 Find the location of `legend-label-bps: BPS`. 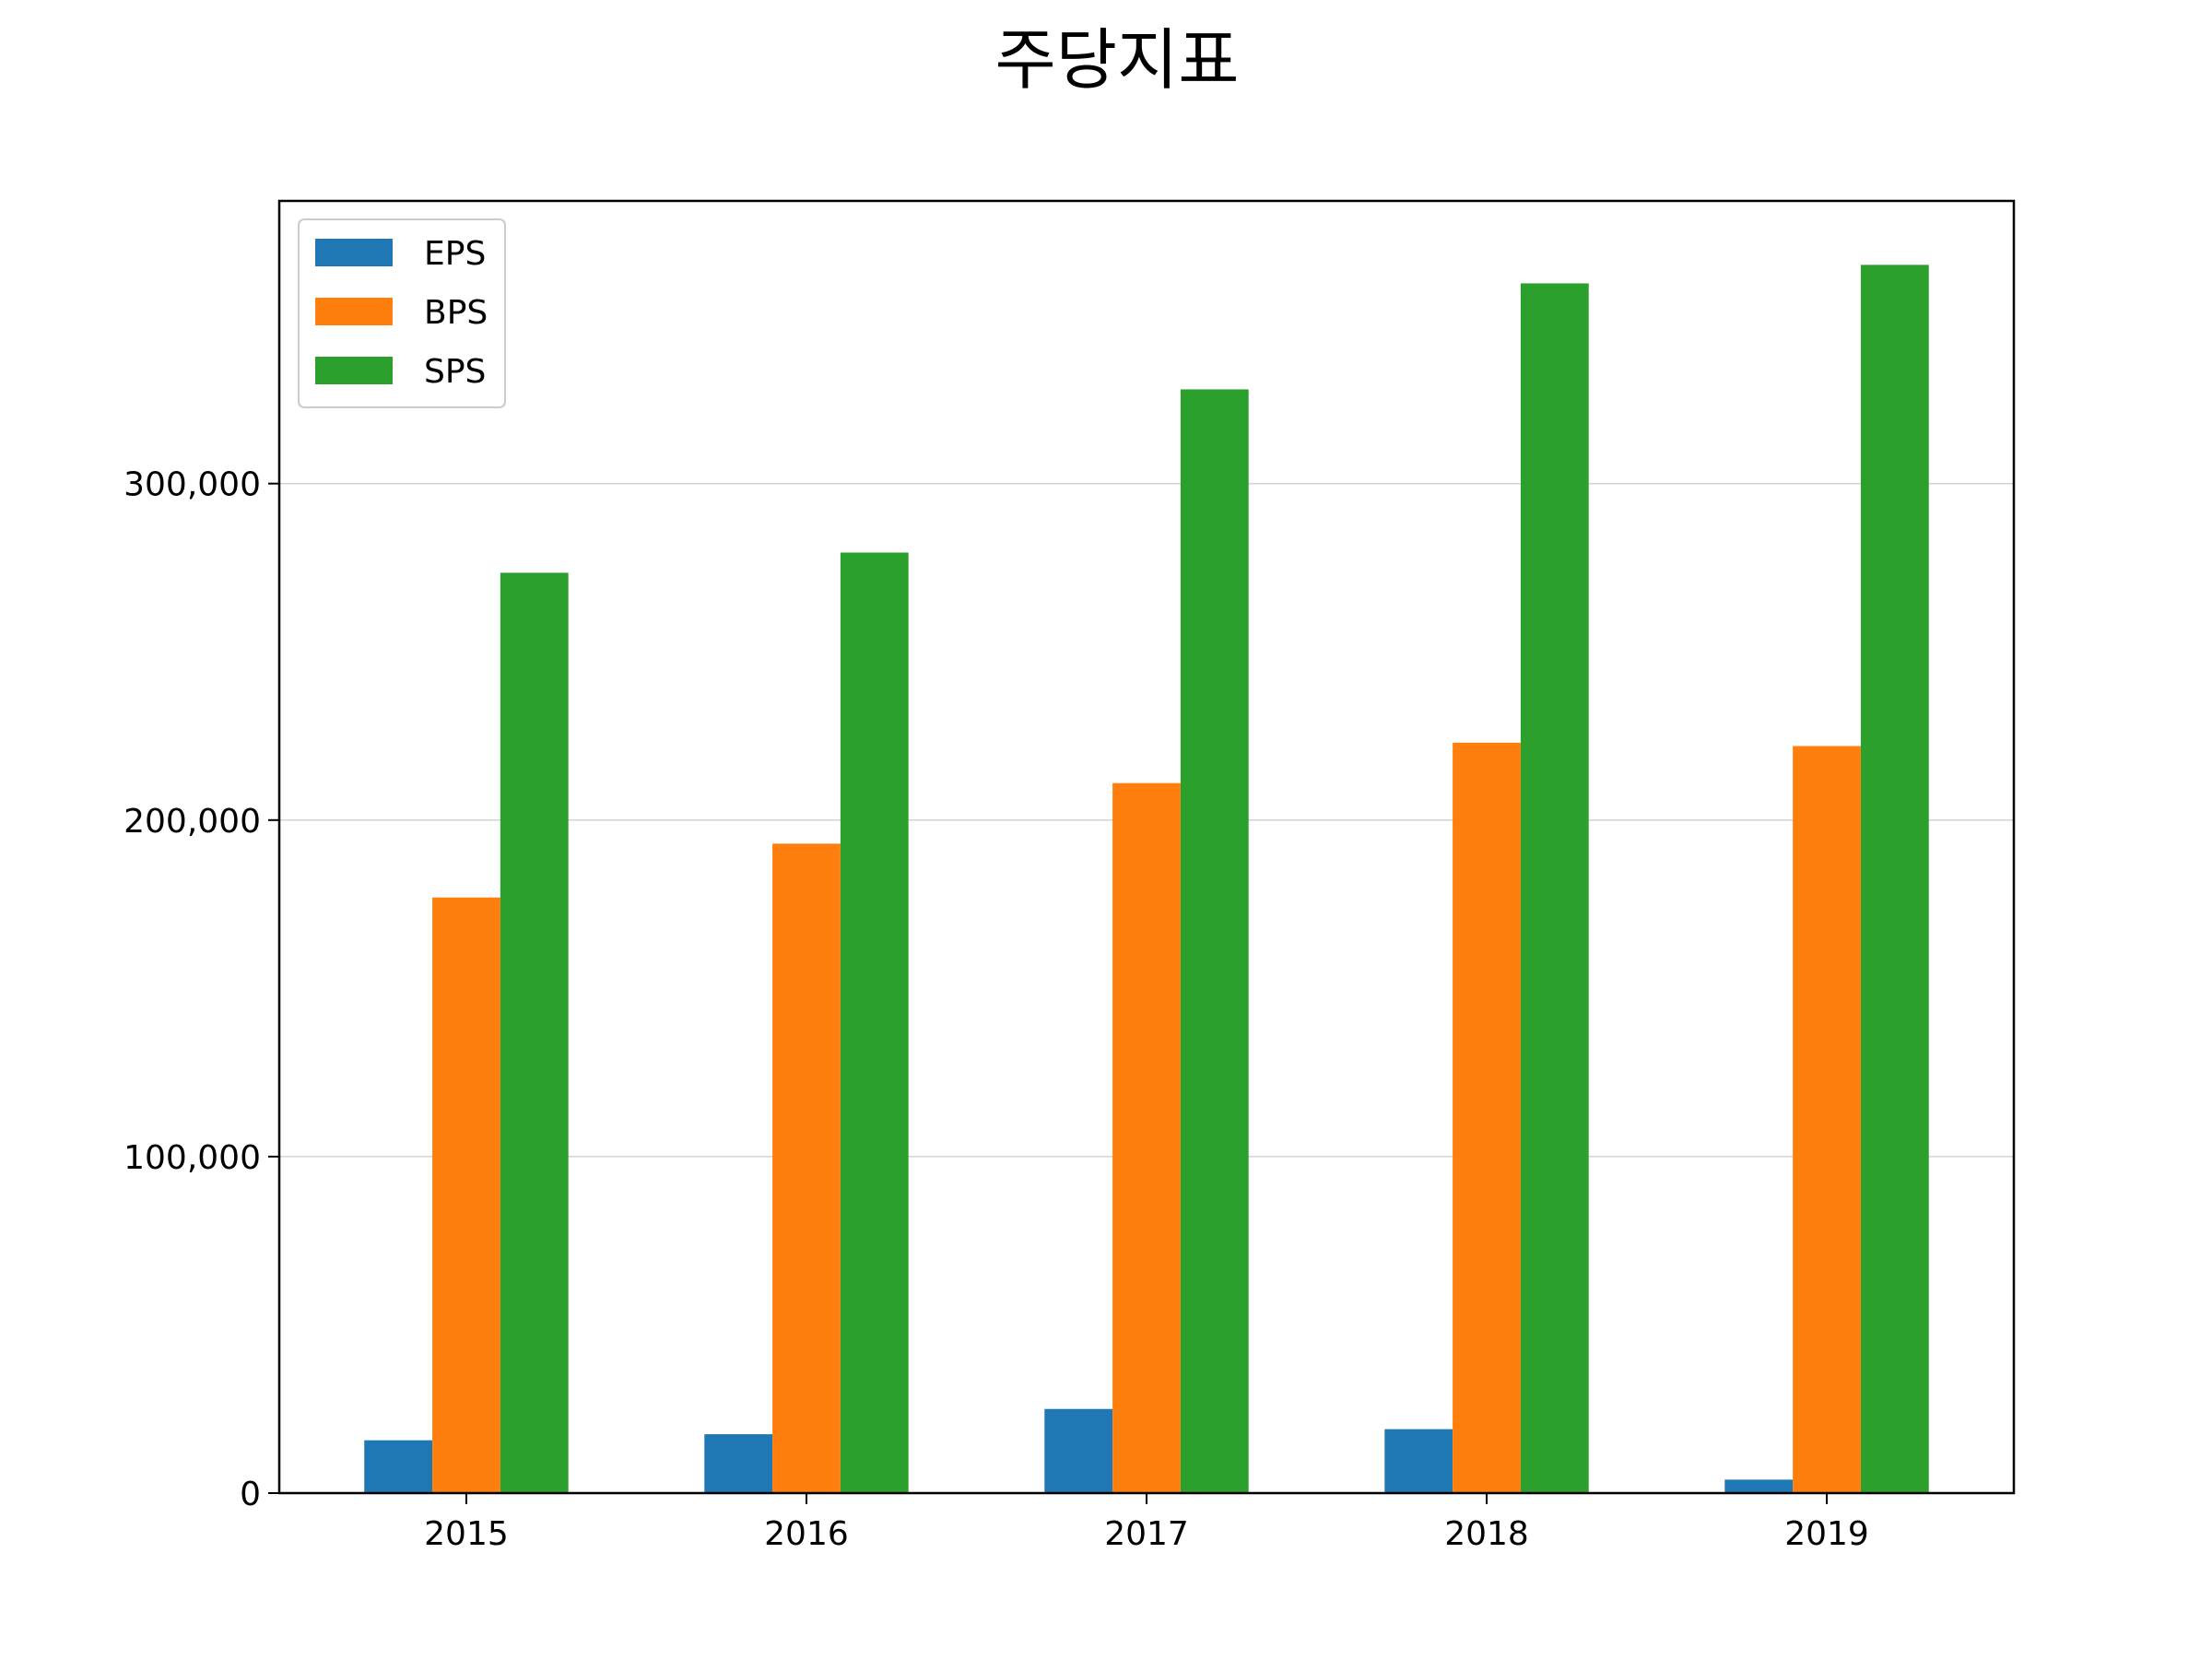

legend-label-bps: BPS is located at coordinates (456, 313).